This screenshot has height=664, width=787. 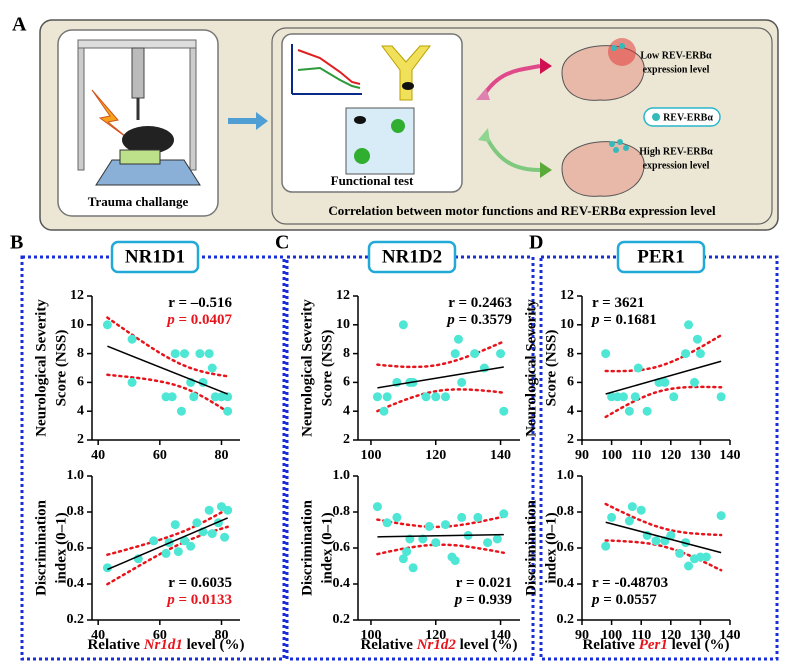 What do you see at coordinates (41, 368) in the screenshot?
I see `y-axis-label: Neurological Severity` at bounding box center [41, 368].